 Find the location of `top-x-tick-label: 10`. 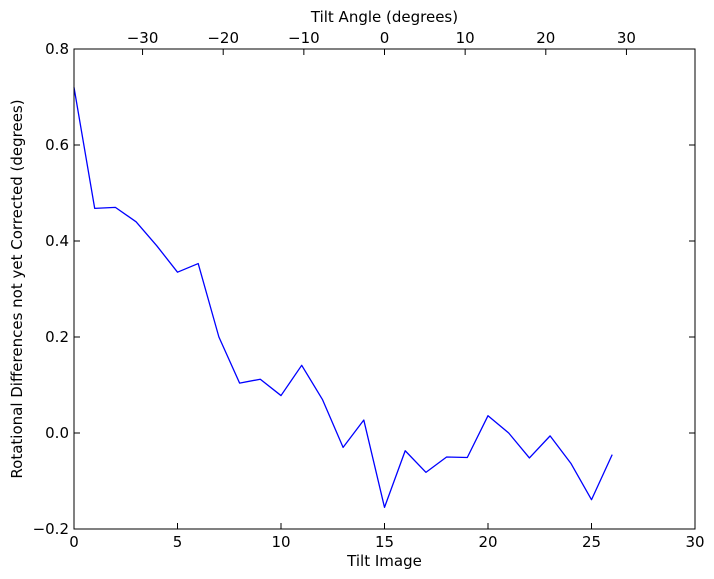

top-x-tick-label: 10 is located at coordinates (465, 38).